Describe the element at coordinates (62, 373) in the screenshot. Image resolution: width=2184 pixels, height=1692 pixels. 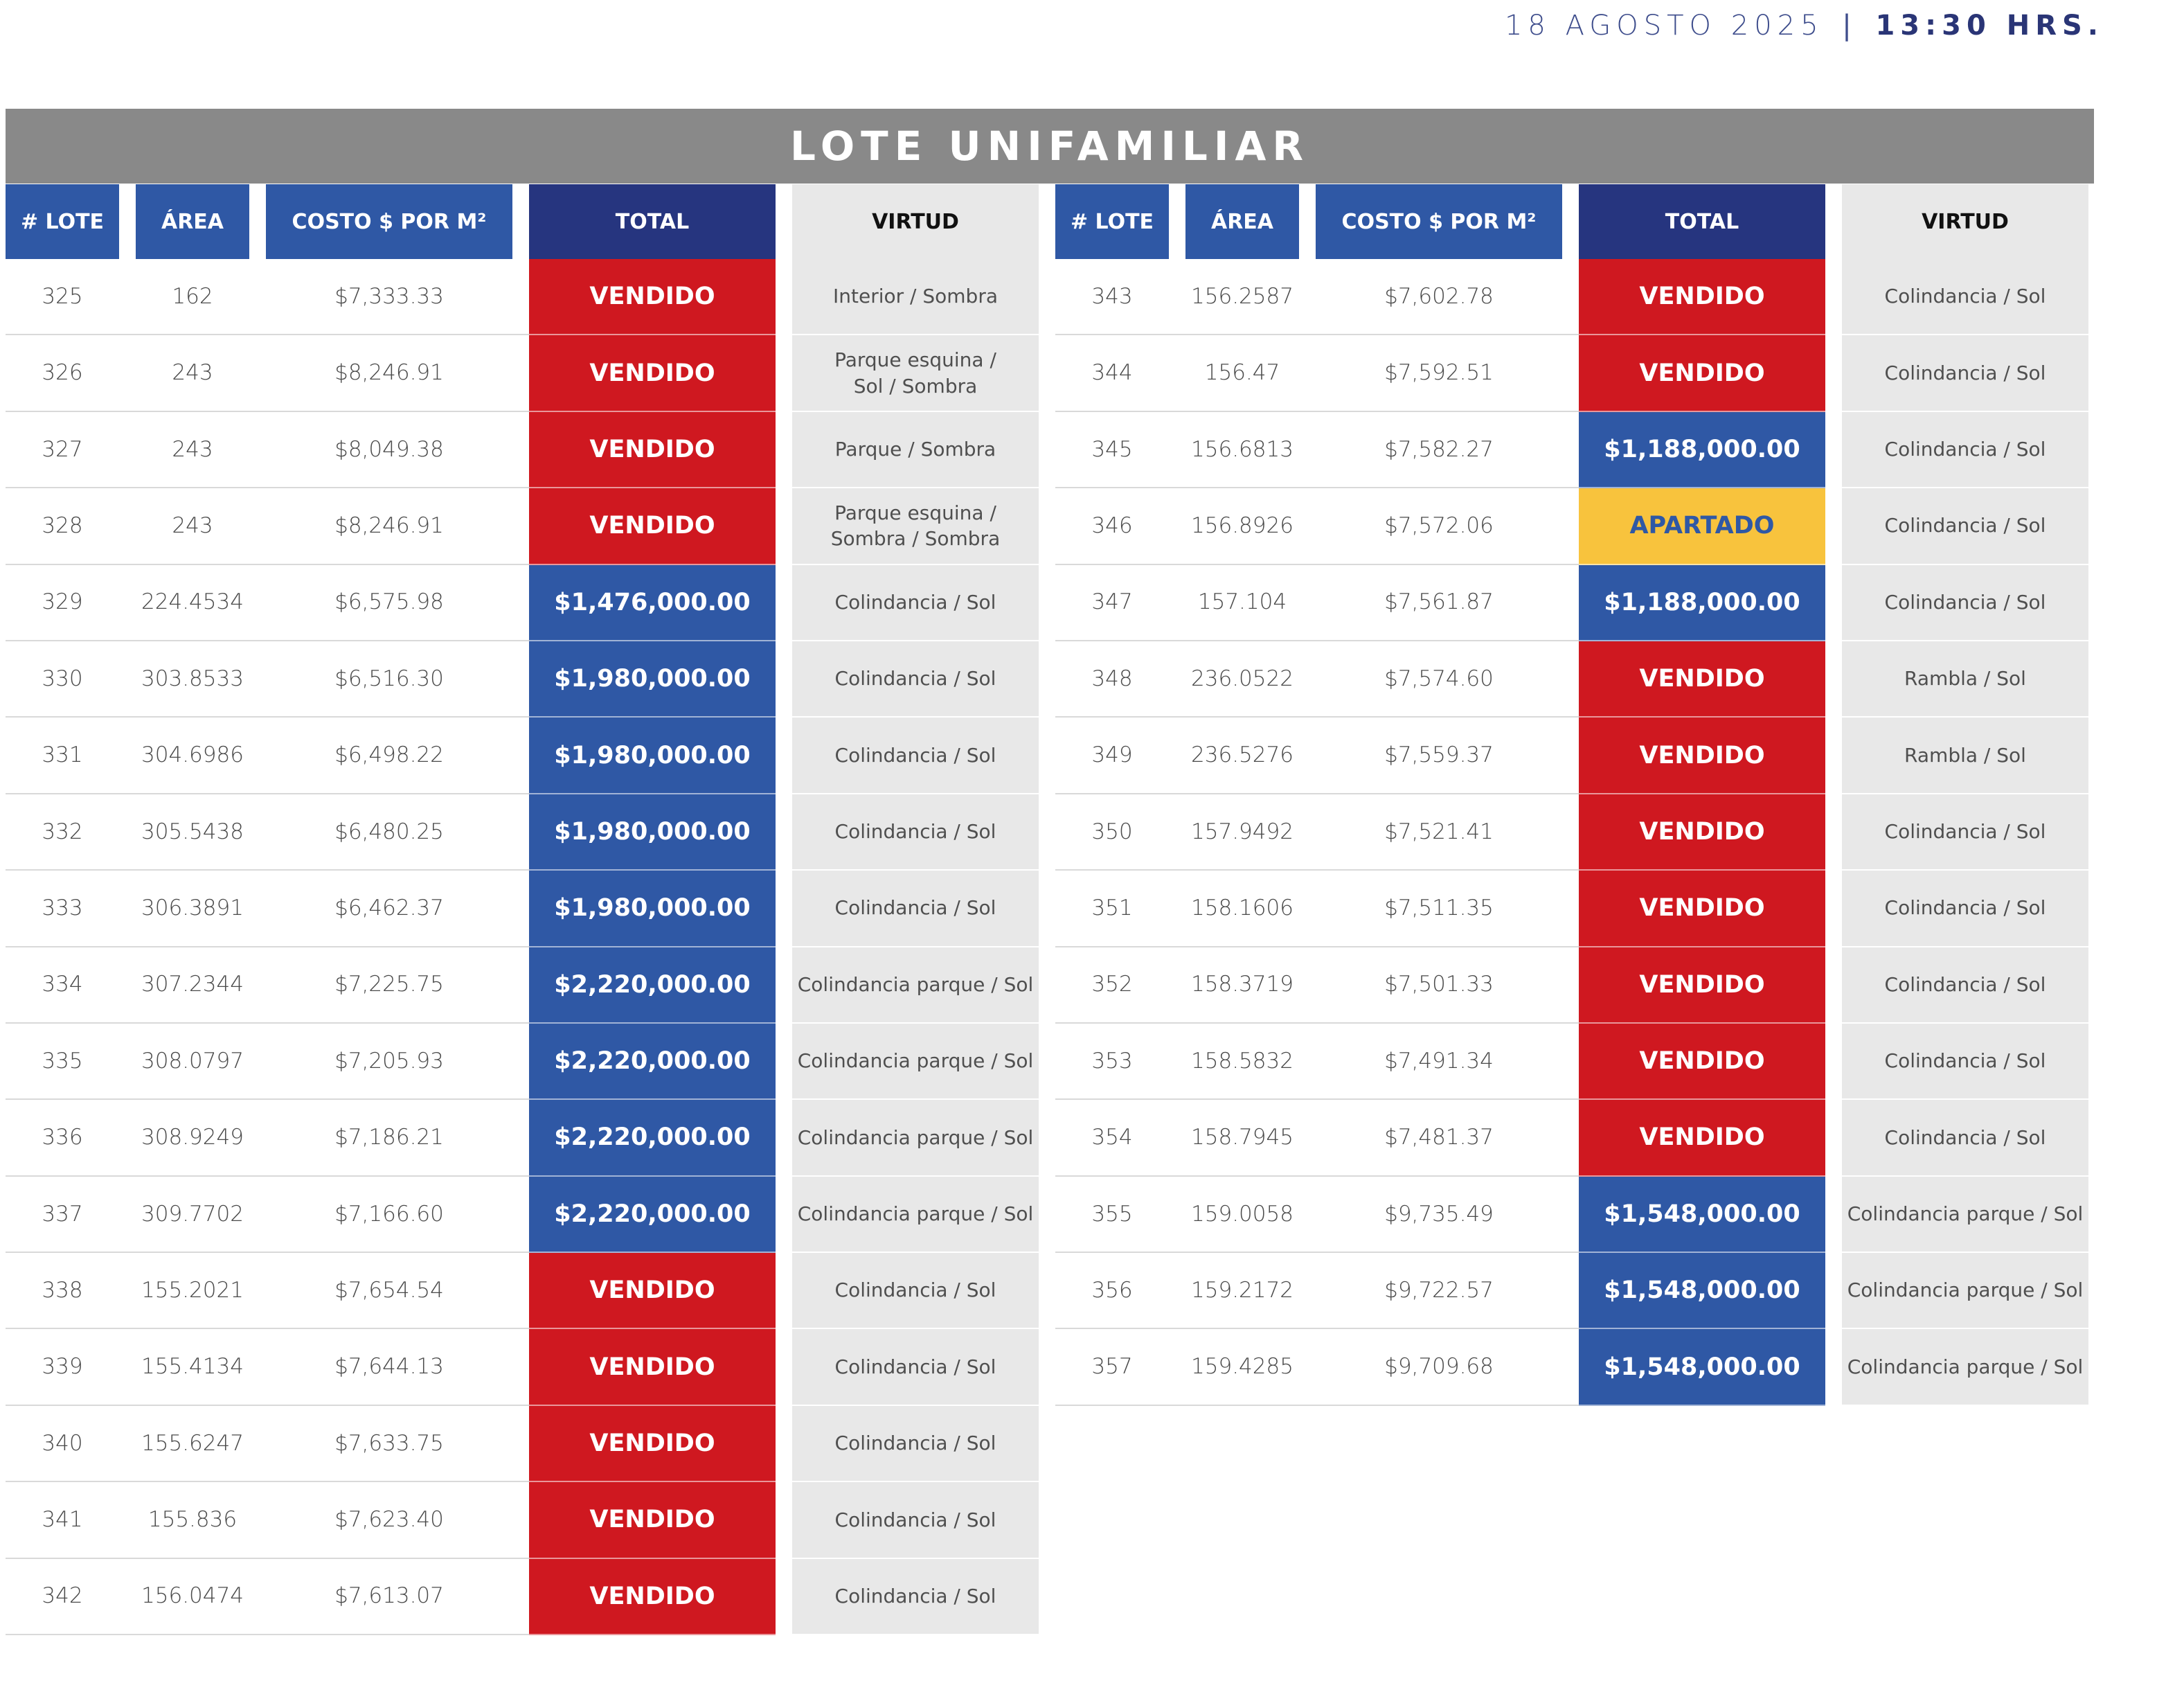
I see `lot-number: 326` at that location.